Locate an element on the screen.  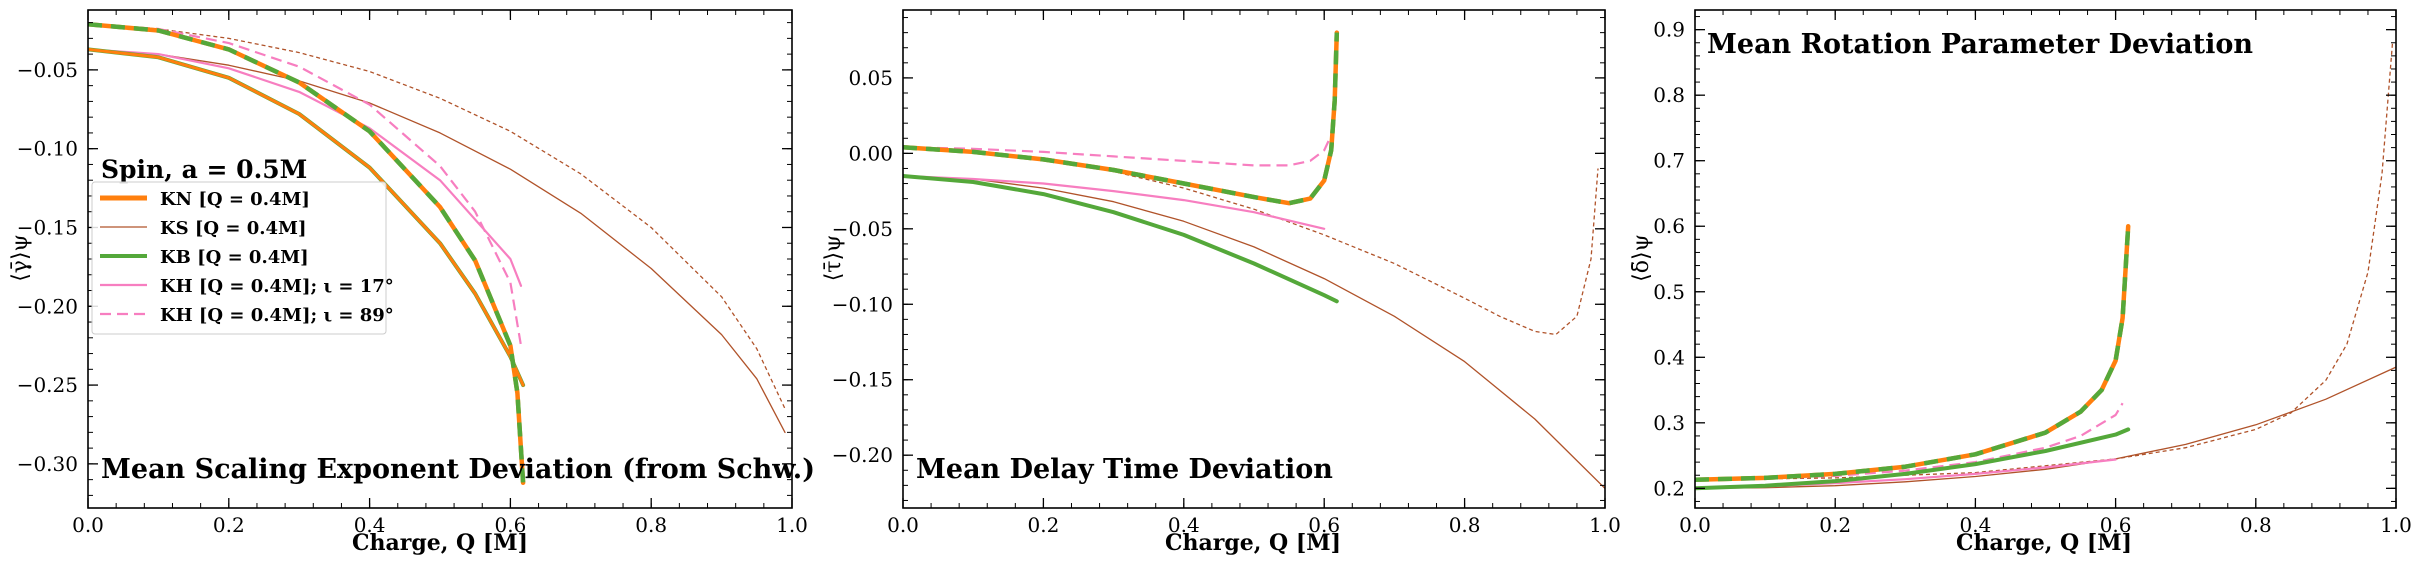
legend-box is located at coordinates (239, 258).